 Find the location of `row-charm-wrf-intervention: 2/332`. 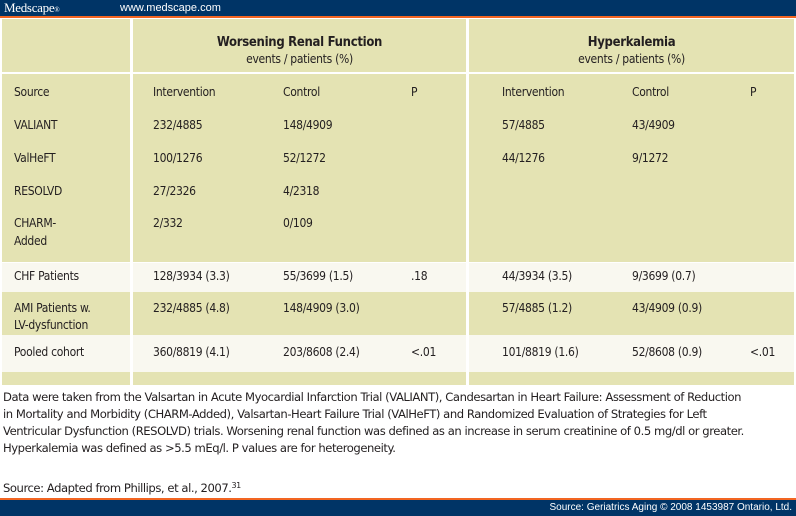

row-charm-wrf-intervention: 2/332 is located at coordinates (168, 223).